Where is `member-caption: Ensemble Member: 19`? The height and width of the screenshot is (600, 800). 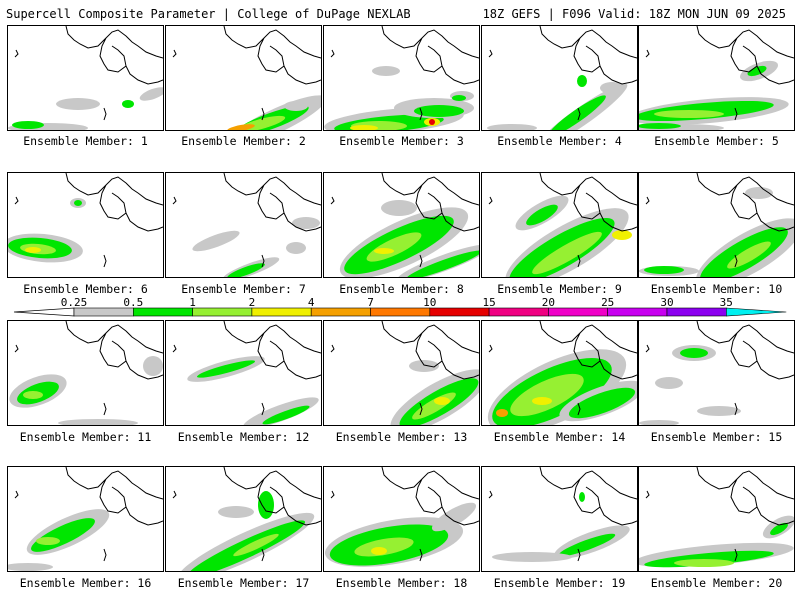 member-caption: Ensemble Member: 19 is located at coordinates (559, 583).